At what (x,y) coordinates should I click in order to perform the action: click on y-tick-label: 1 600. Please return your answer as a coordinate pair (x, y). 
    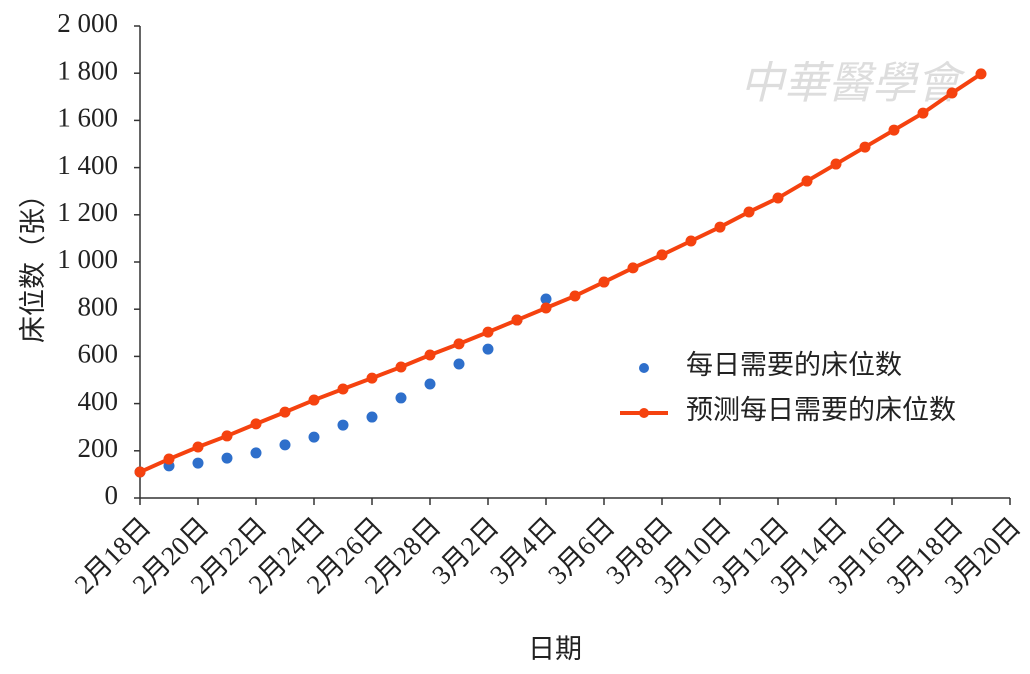
    Looking at the image, I should click on (87, 118).